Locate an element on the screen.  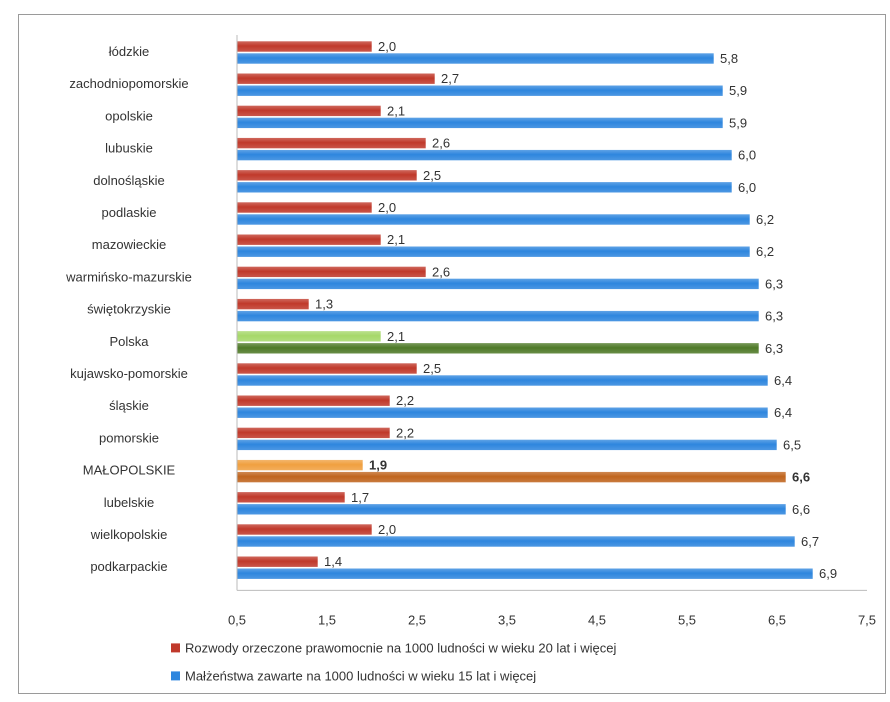
category-label: łódzkie is located at coordinates (129, 51).